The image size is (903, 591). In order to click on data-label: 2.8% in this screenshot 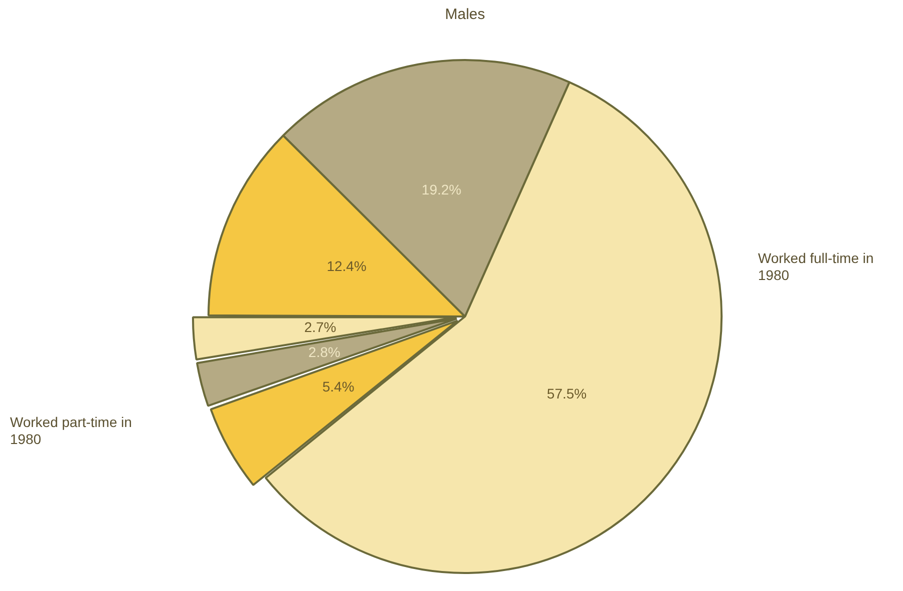, I will do `click(324, 352)`.